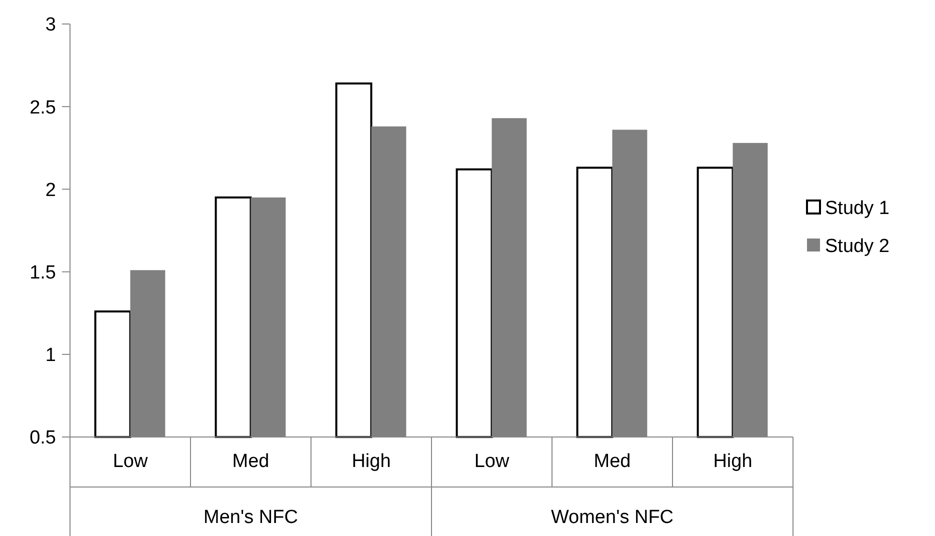 Image resolution: width=935 pixels, height=536 pixels. I want to click on text: Men's NFC, so click(251, 517).